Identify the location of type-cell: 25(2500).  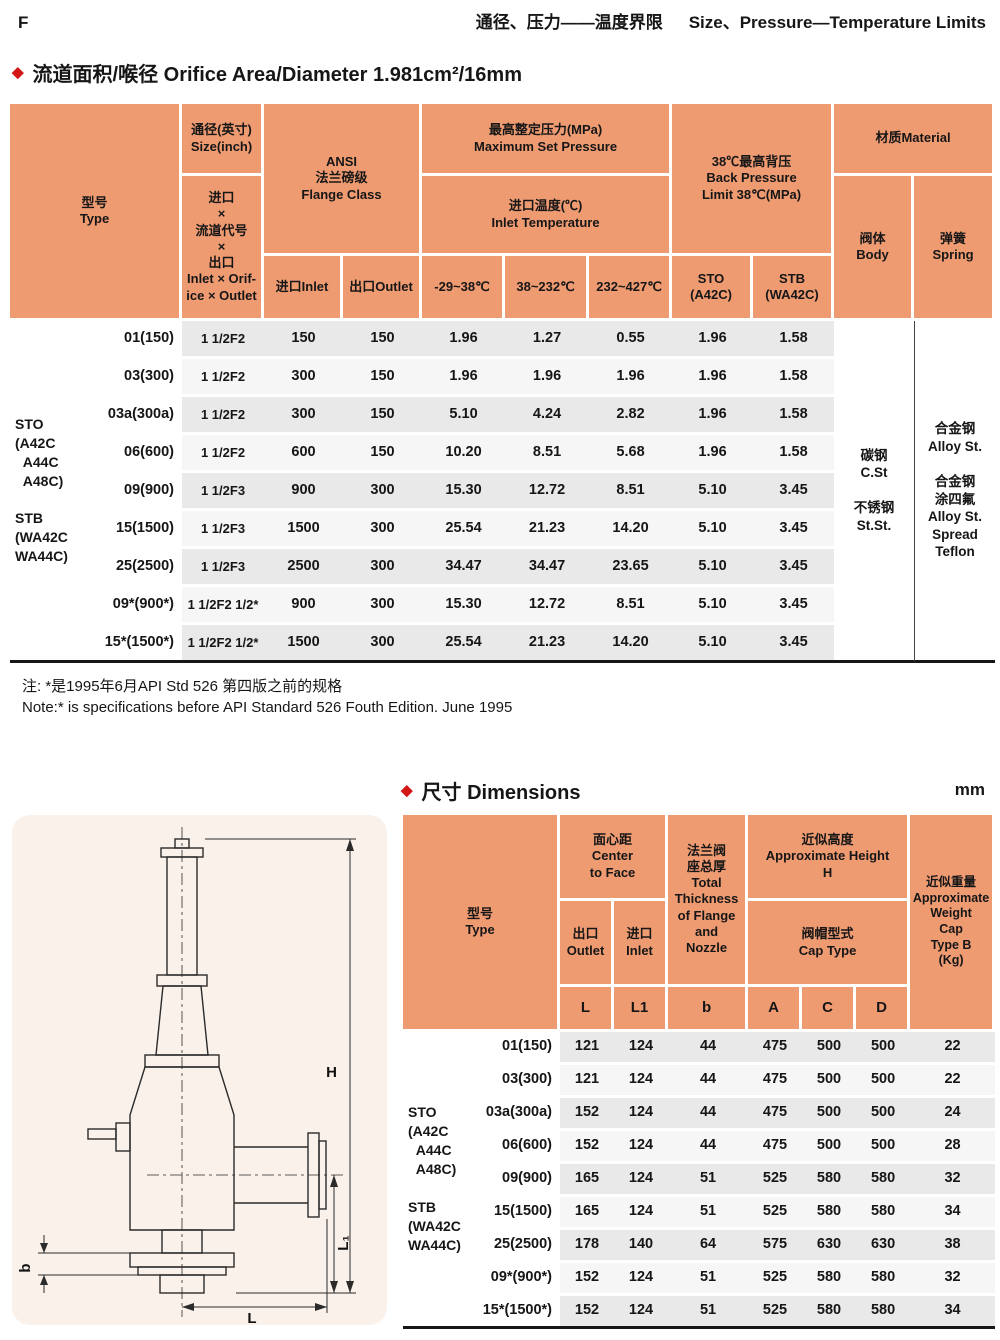
(508, 1246).